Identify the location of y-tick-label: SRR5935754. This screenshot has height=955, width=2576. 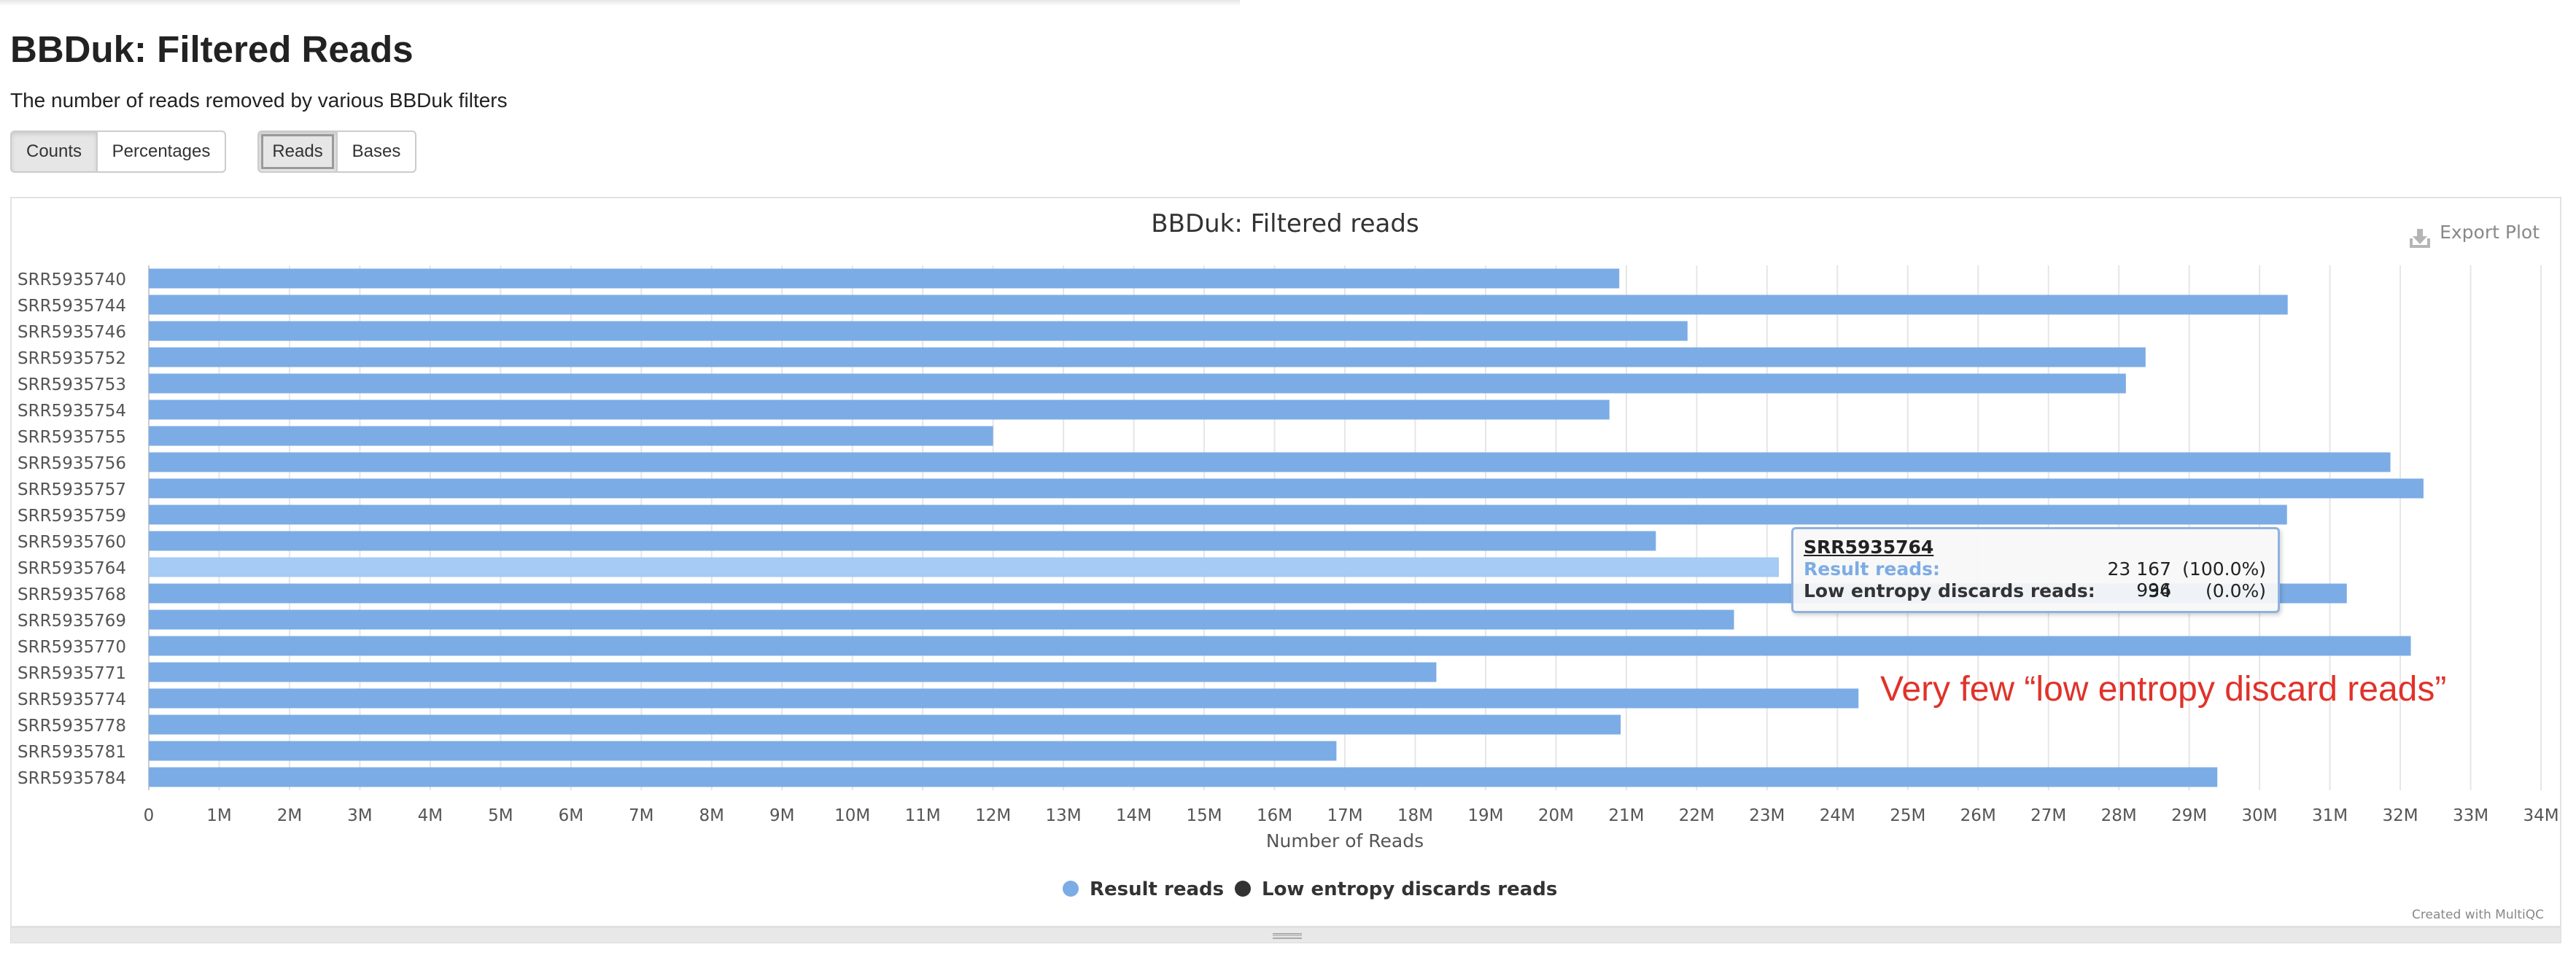
(72, 412).